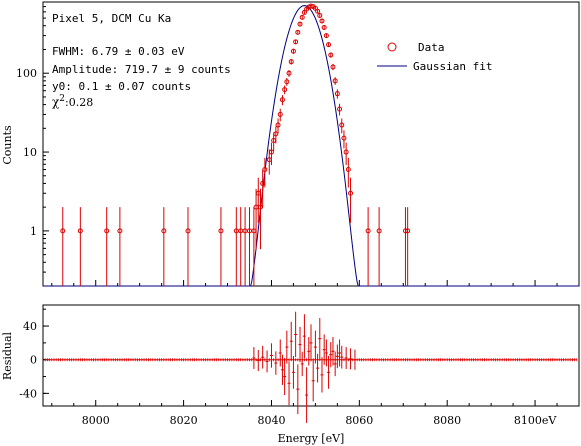  What do you see at coordinates (56, 102) in the screenshot?
I see `chi-symbol: χ` at bounding box center [56, 102].